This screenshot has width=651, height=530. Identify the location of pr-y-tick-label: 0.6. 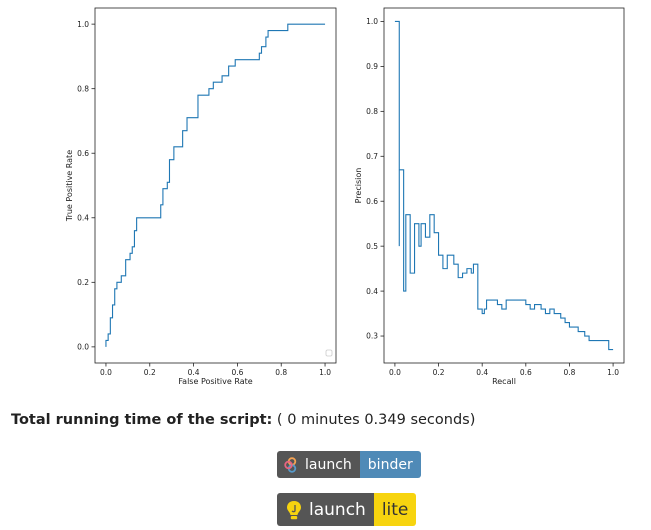
(372, 201).